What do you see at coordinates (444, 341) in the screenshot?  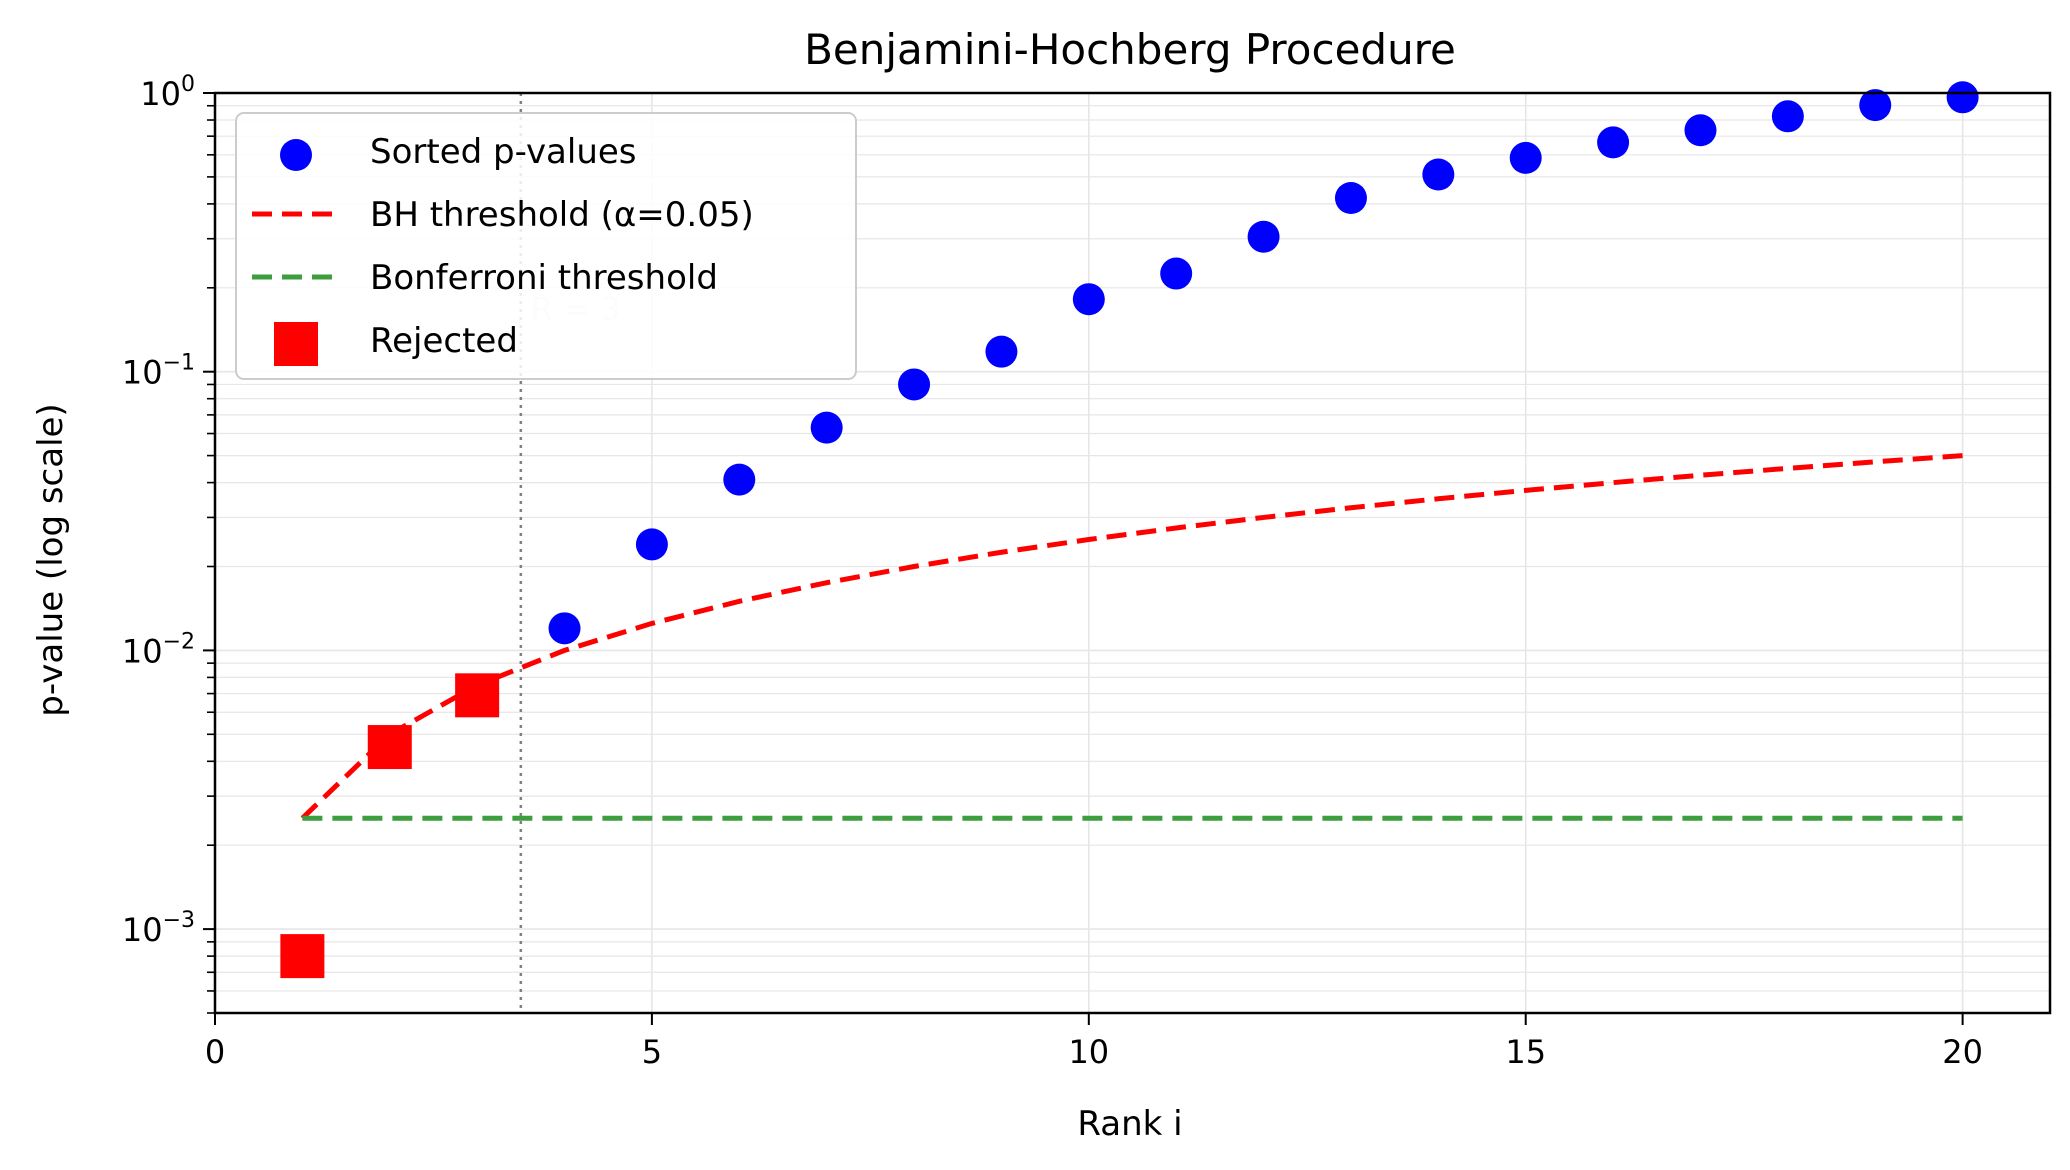 I see `legend-label-rejected: Rejected` at bounding box center [444, 341].